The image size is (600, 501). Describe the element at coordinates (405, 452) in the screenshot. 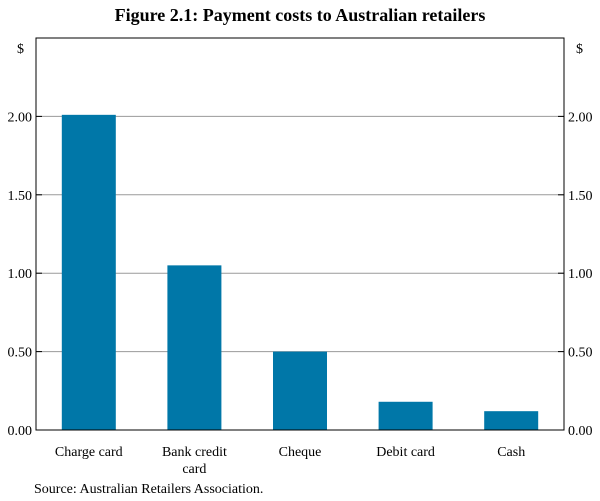

I see `x-category-label: Debit card` at that location.